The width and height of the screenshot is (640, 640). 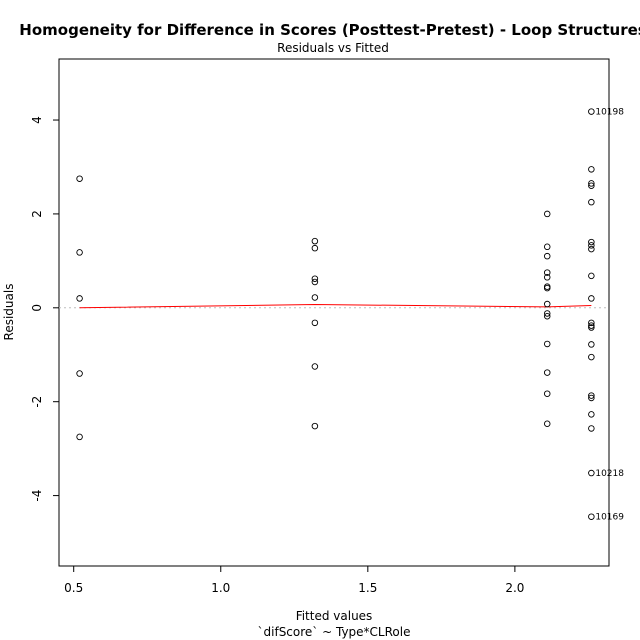 I want to click on outlier-label: 10198, so click(x=609, y=113).